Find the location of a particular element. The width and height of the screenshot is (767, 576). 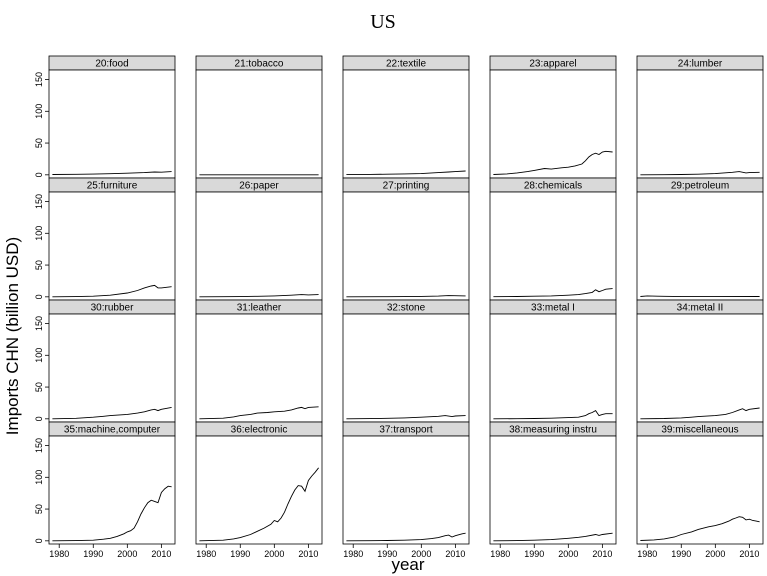

y-axis-title: Imports CHN (billion USD) is located at coordinates (12, 336).